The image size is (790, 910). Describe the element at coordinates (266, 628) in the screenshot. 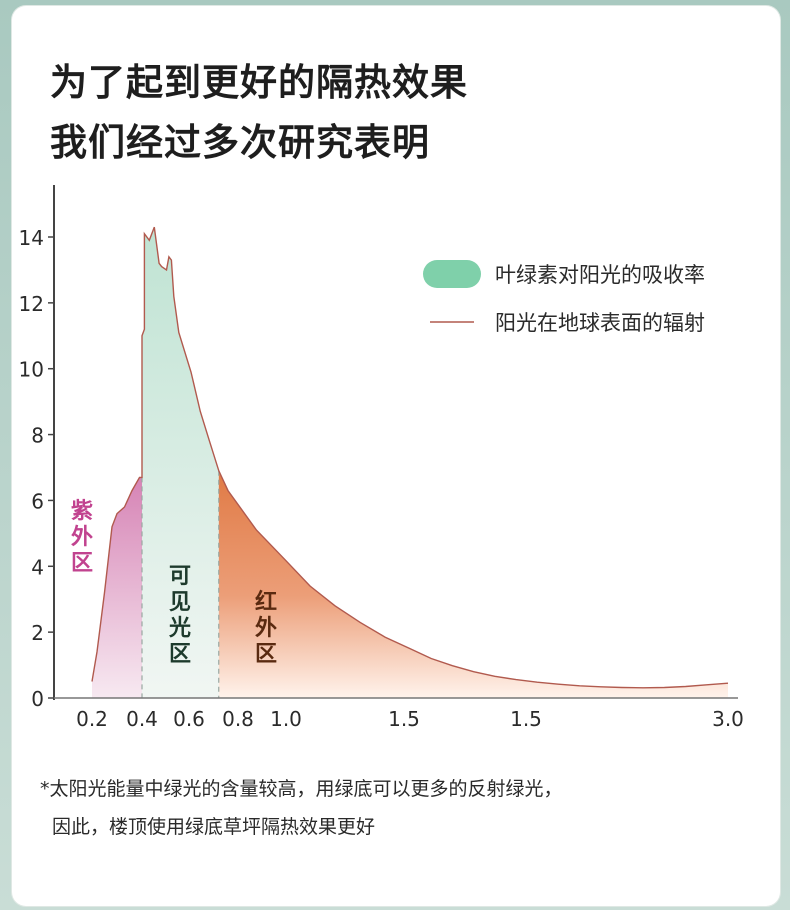

I see `ir-region-label: 红外区` at that location.